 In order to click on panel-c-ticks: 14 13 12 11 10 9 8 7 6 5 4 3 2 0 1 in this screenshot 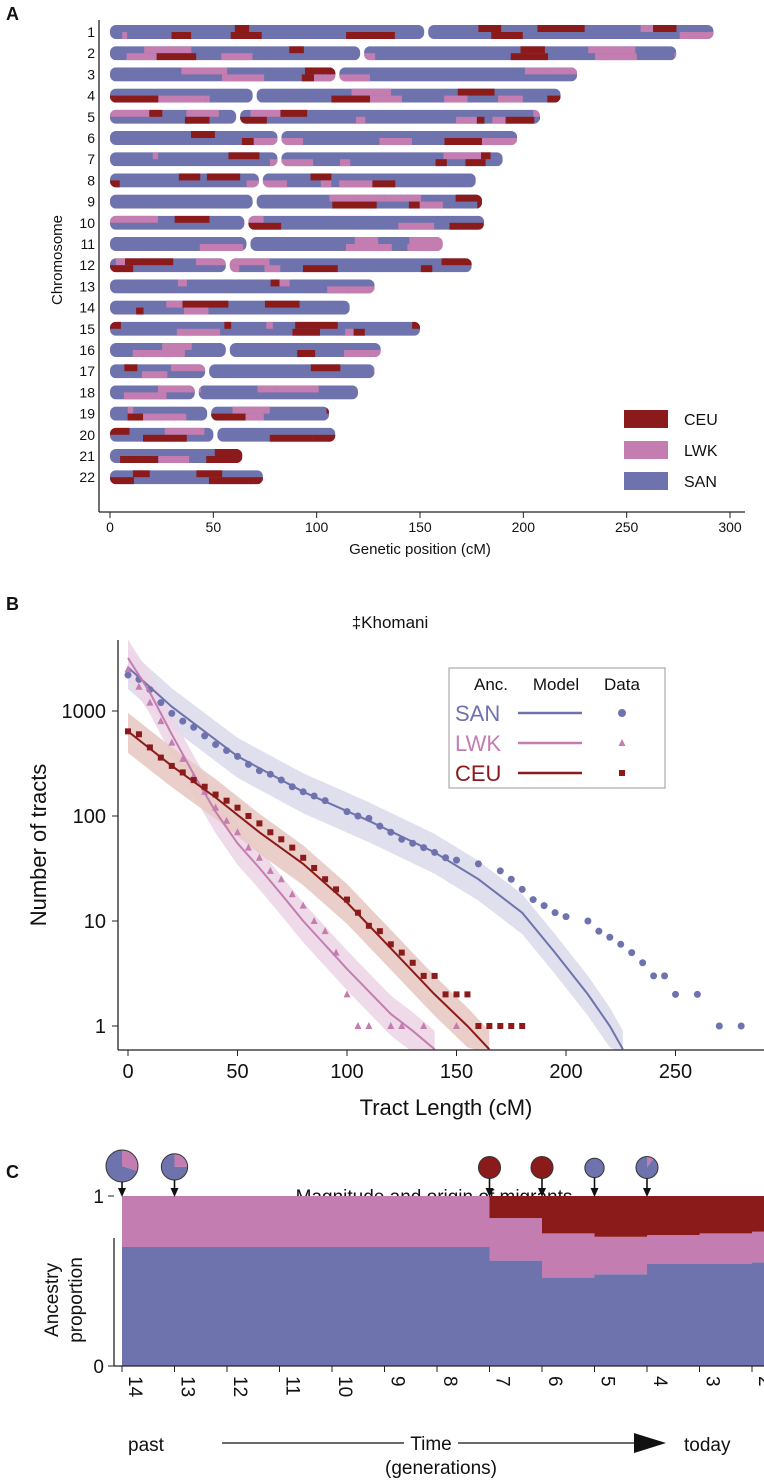, I will do `click(428, 1292)`.